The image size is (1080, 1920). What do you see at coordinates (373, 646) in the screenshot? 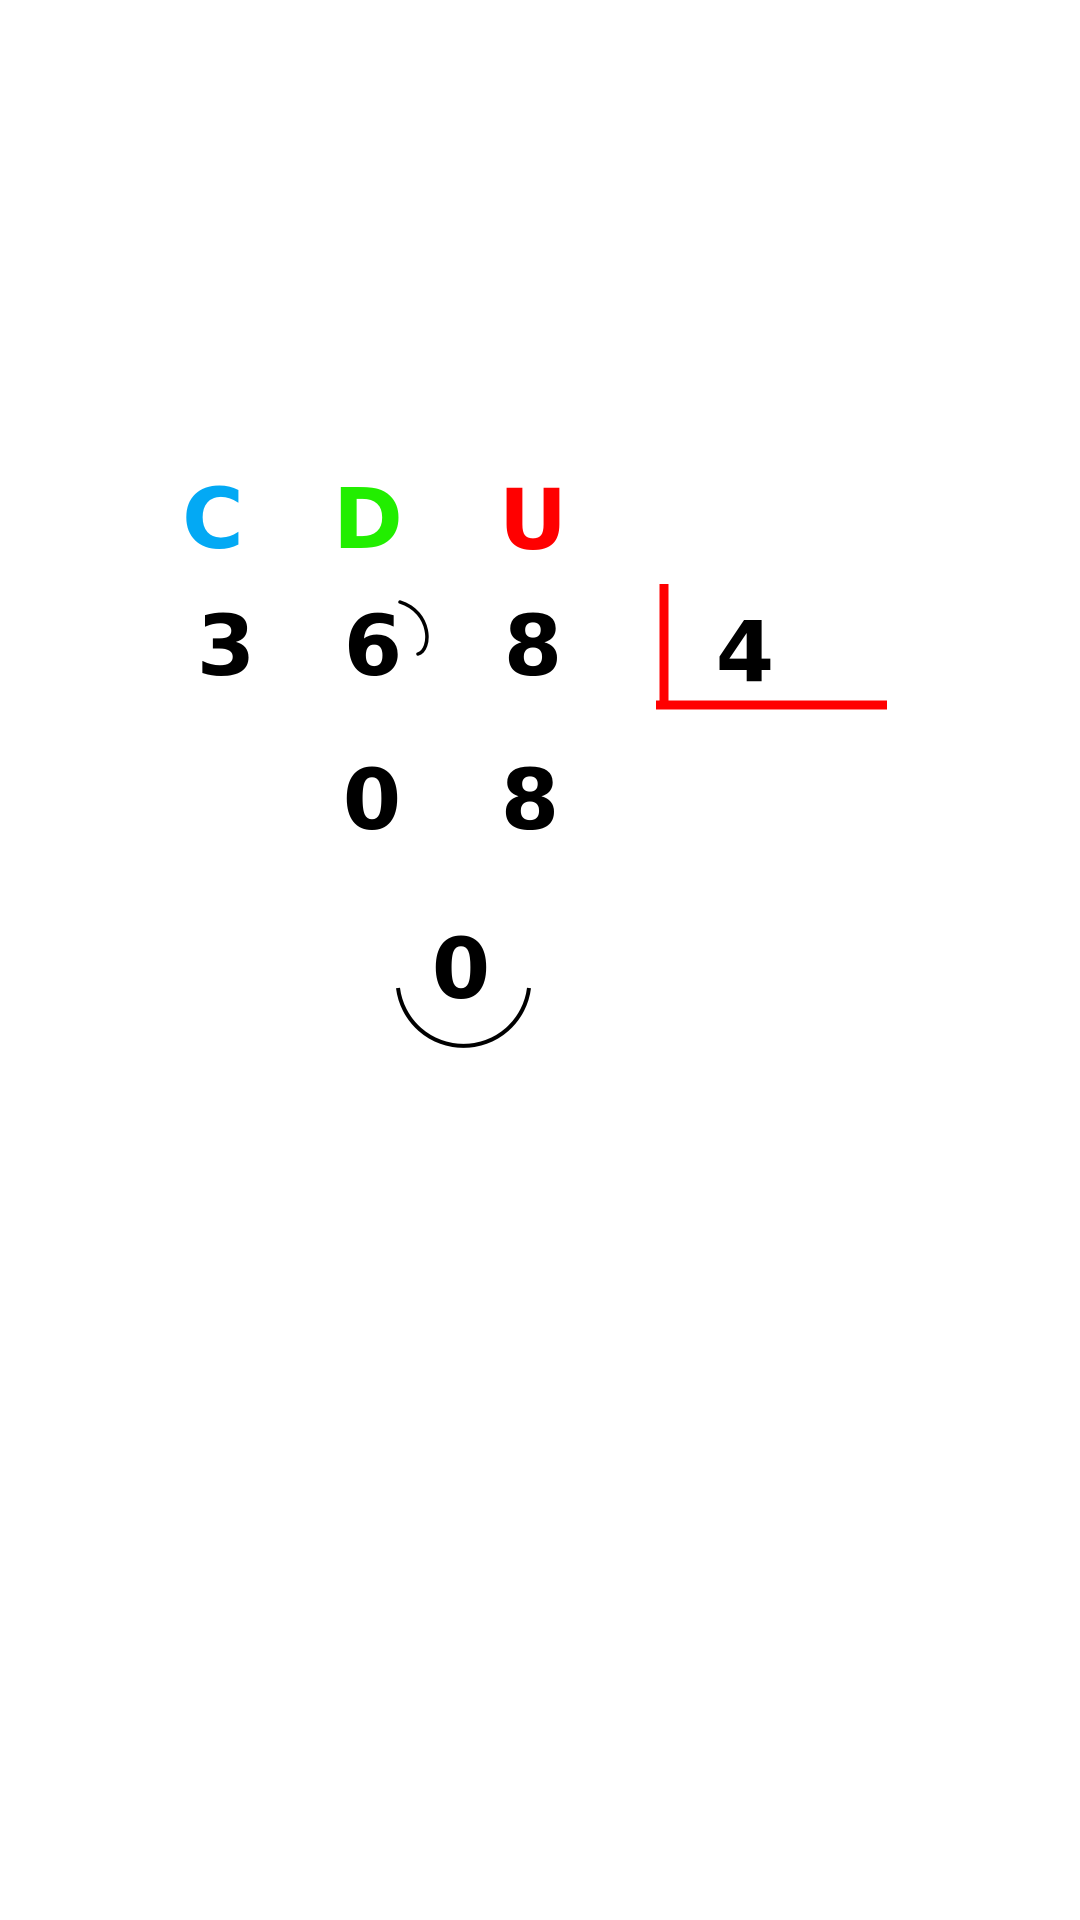
I see `dividend-digit-decenas: 6` at bounding box center [373, 646].